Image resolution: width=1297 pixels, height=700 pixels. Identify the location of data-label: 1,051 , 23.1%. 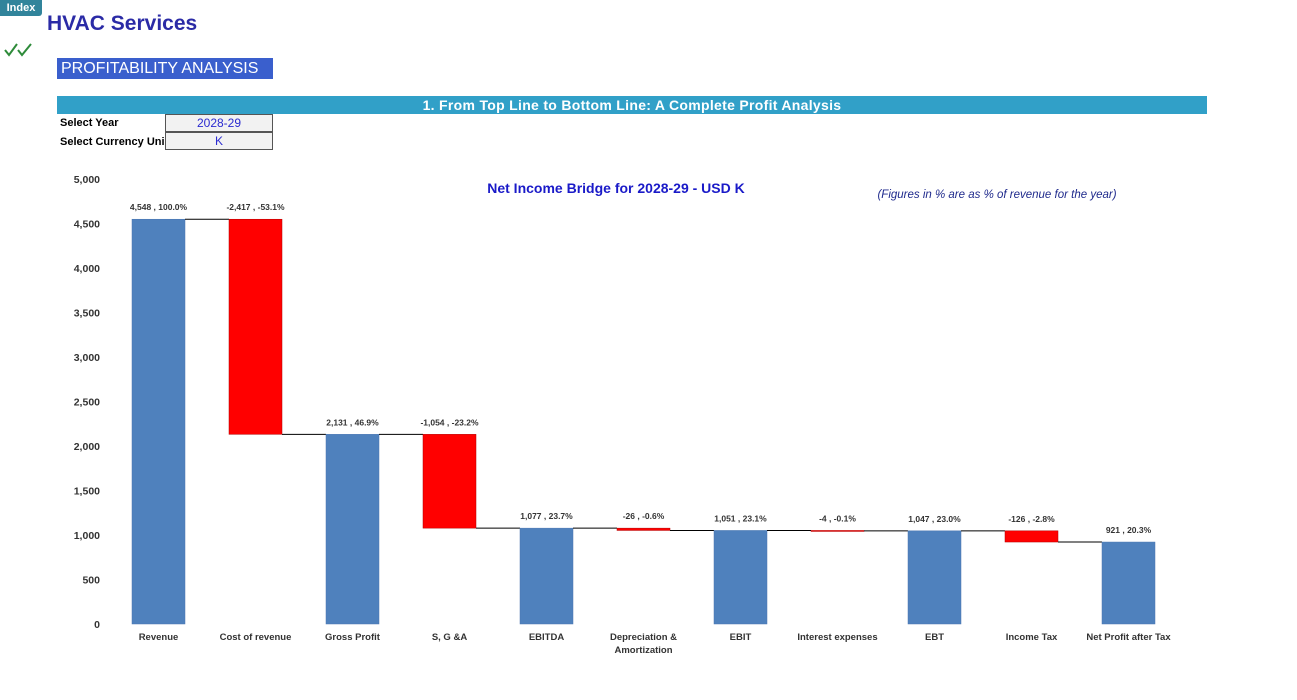
(740, 518).